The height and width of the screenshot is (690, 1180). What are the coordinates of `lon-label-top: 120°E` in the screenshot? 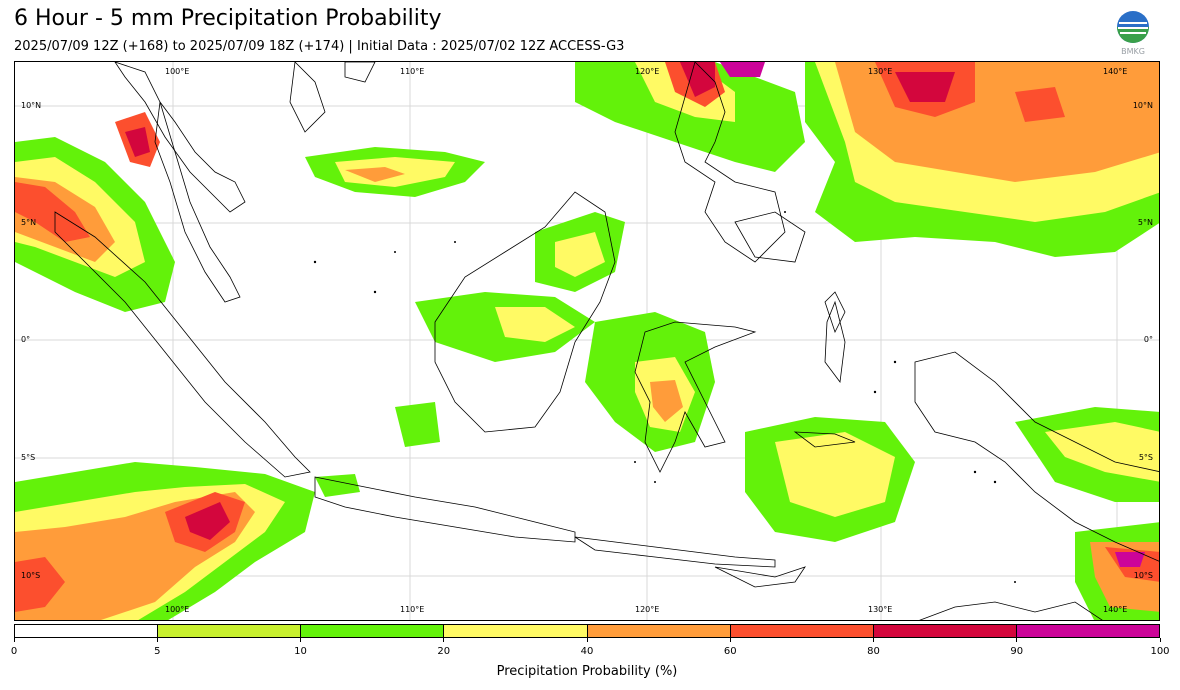 It's located at (647, 71).